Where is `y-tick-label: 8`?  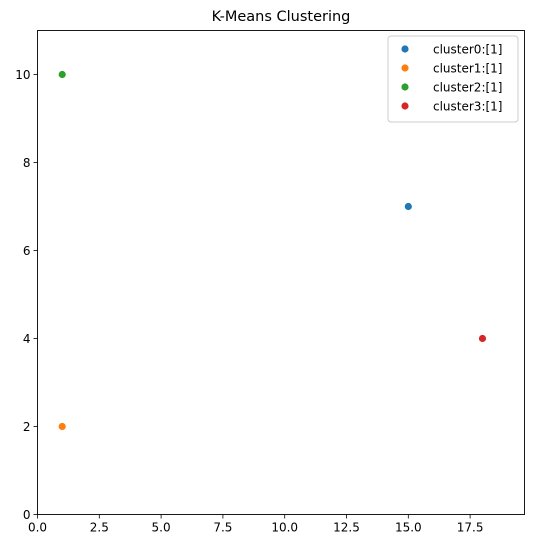
y-tick-label: 8 is located at coordinates (27, 163).